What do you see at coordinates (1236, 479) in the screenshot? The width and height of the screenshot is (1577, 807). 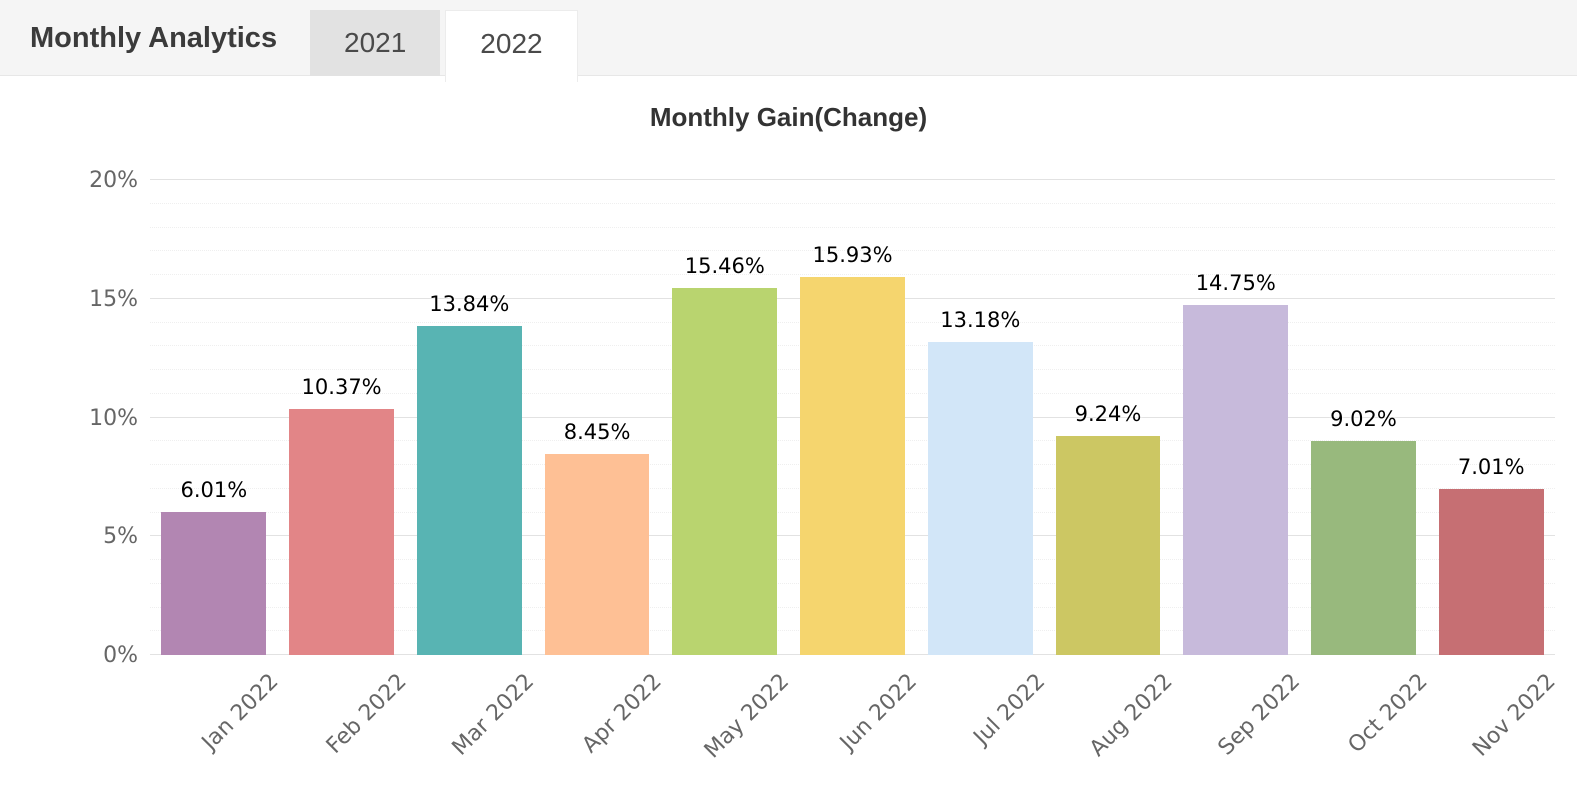 I see `bar-sep-2022` at bounding box center [1236, 479].